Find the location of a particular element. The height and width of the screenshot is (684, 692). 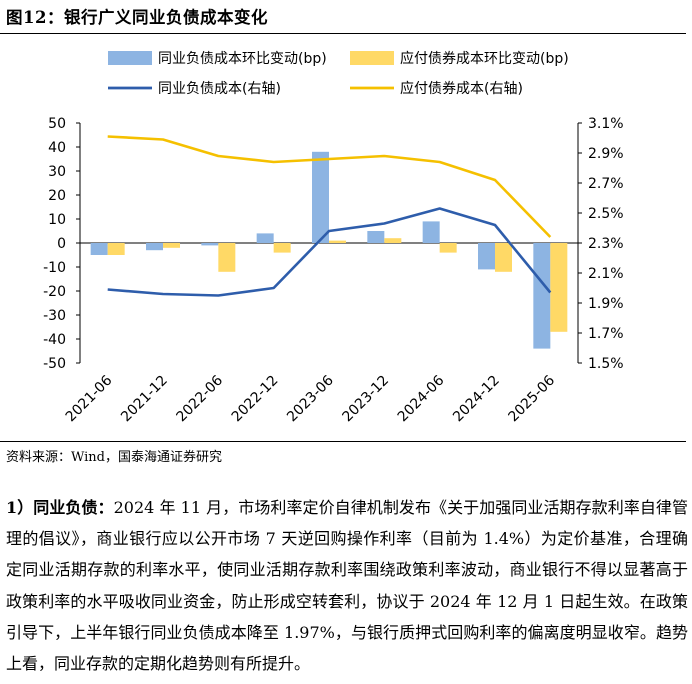

right-tick-label: 1.9% is located at coordinates (606, 304).